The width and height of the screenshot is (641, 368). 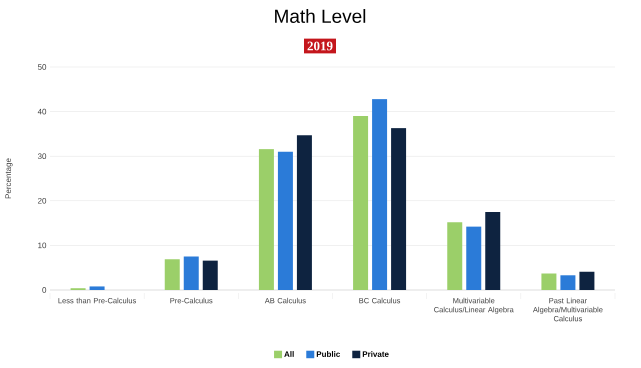 What do you see at coordinates (9, 178) in the screenshot?
I see `y-axis-title: Percentage` at bounding box center [9, 178].